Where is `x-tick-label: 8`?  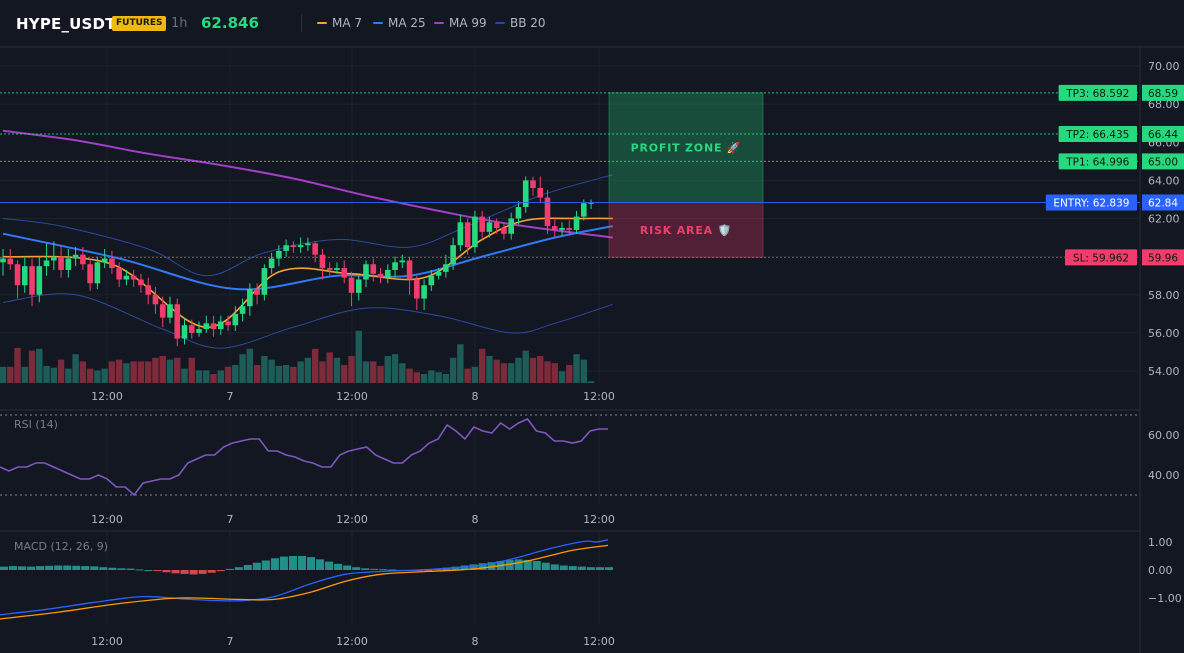
x-tick-label: 8 is located at coordinates (475, 396).